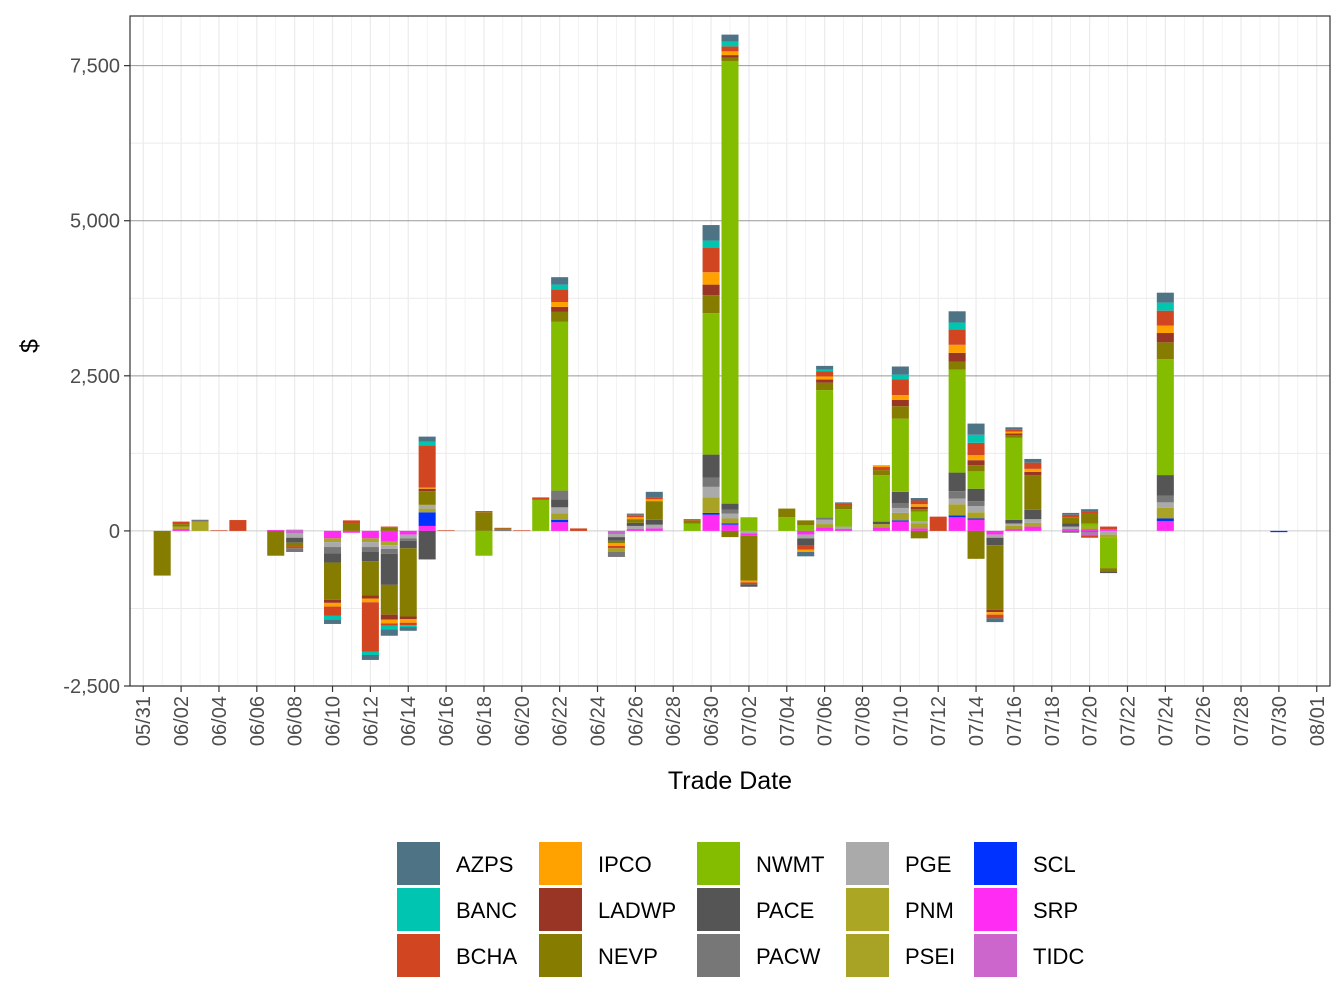 The height and width of the screenshot is (1008, 1344). What do you see at coordinates (95, 222) in the screenshot?
I see `y-tick-label: 5,000` at bounding box center [95, 222].